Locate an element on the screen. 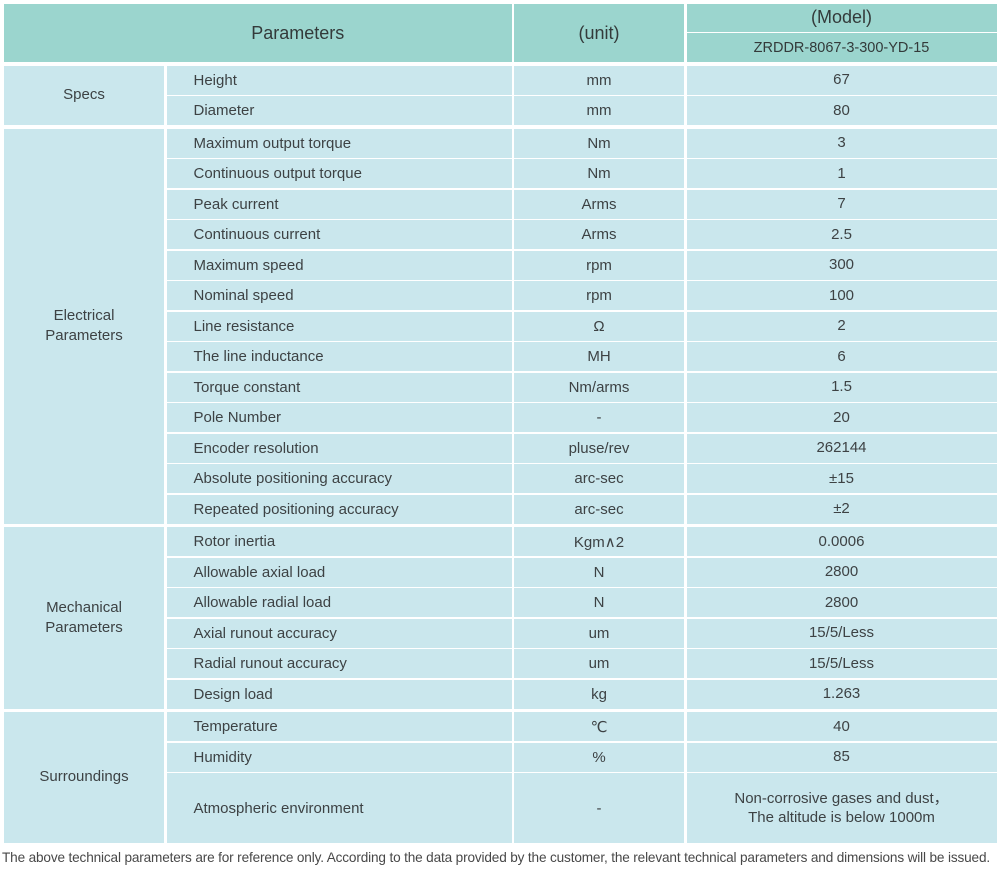 Image resolution: width=1000 pixels, height=886 pixels. param-name: Peak current is located at coordinates (339, 204).